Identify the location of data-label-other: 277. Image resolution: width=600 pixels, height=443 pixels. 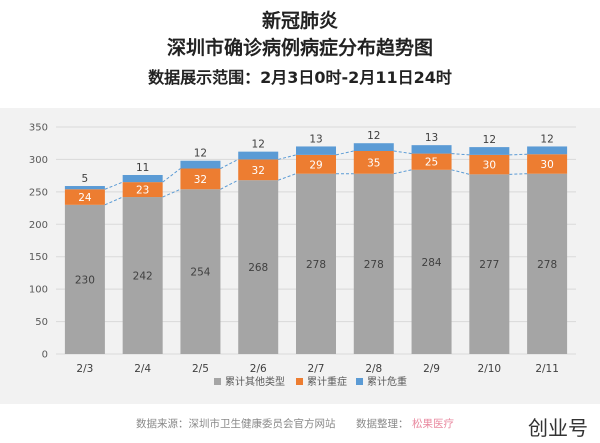
(489, 265).